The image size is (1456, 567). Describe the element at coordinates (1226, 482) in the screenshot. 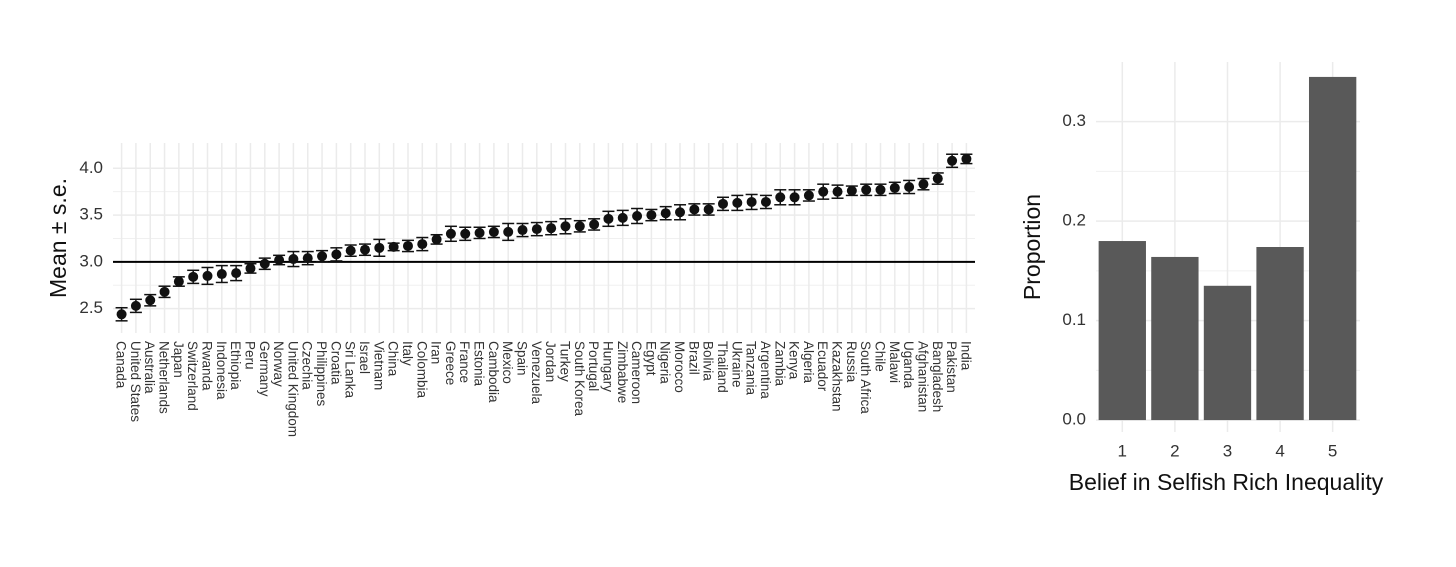

I see `x-axis-title: Belief in Selfish Rich Inequality` at that location.